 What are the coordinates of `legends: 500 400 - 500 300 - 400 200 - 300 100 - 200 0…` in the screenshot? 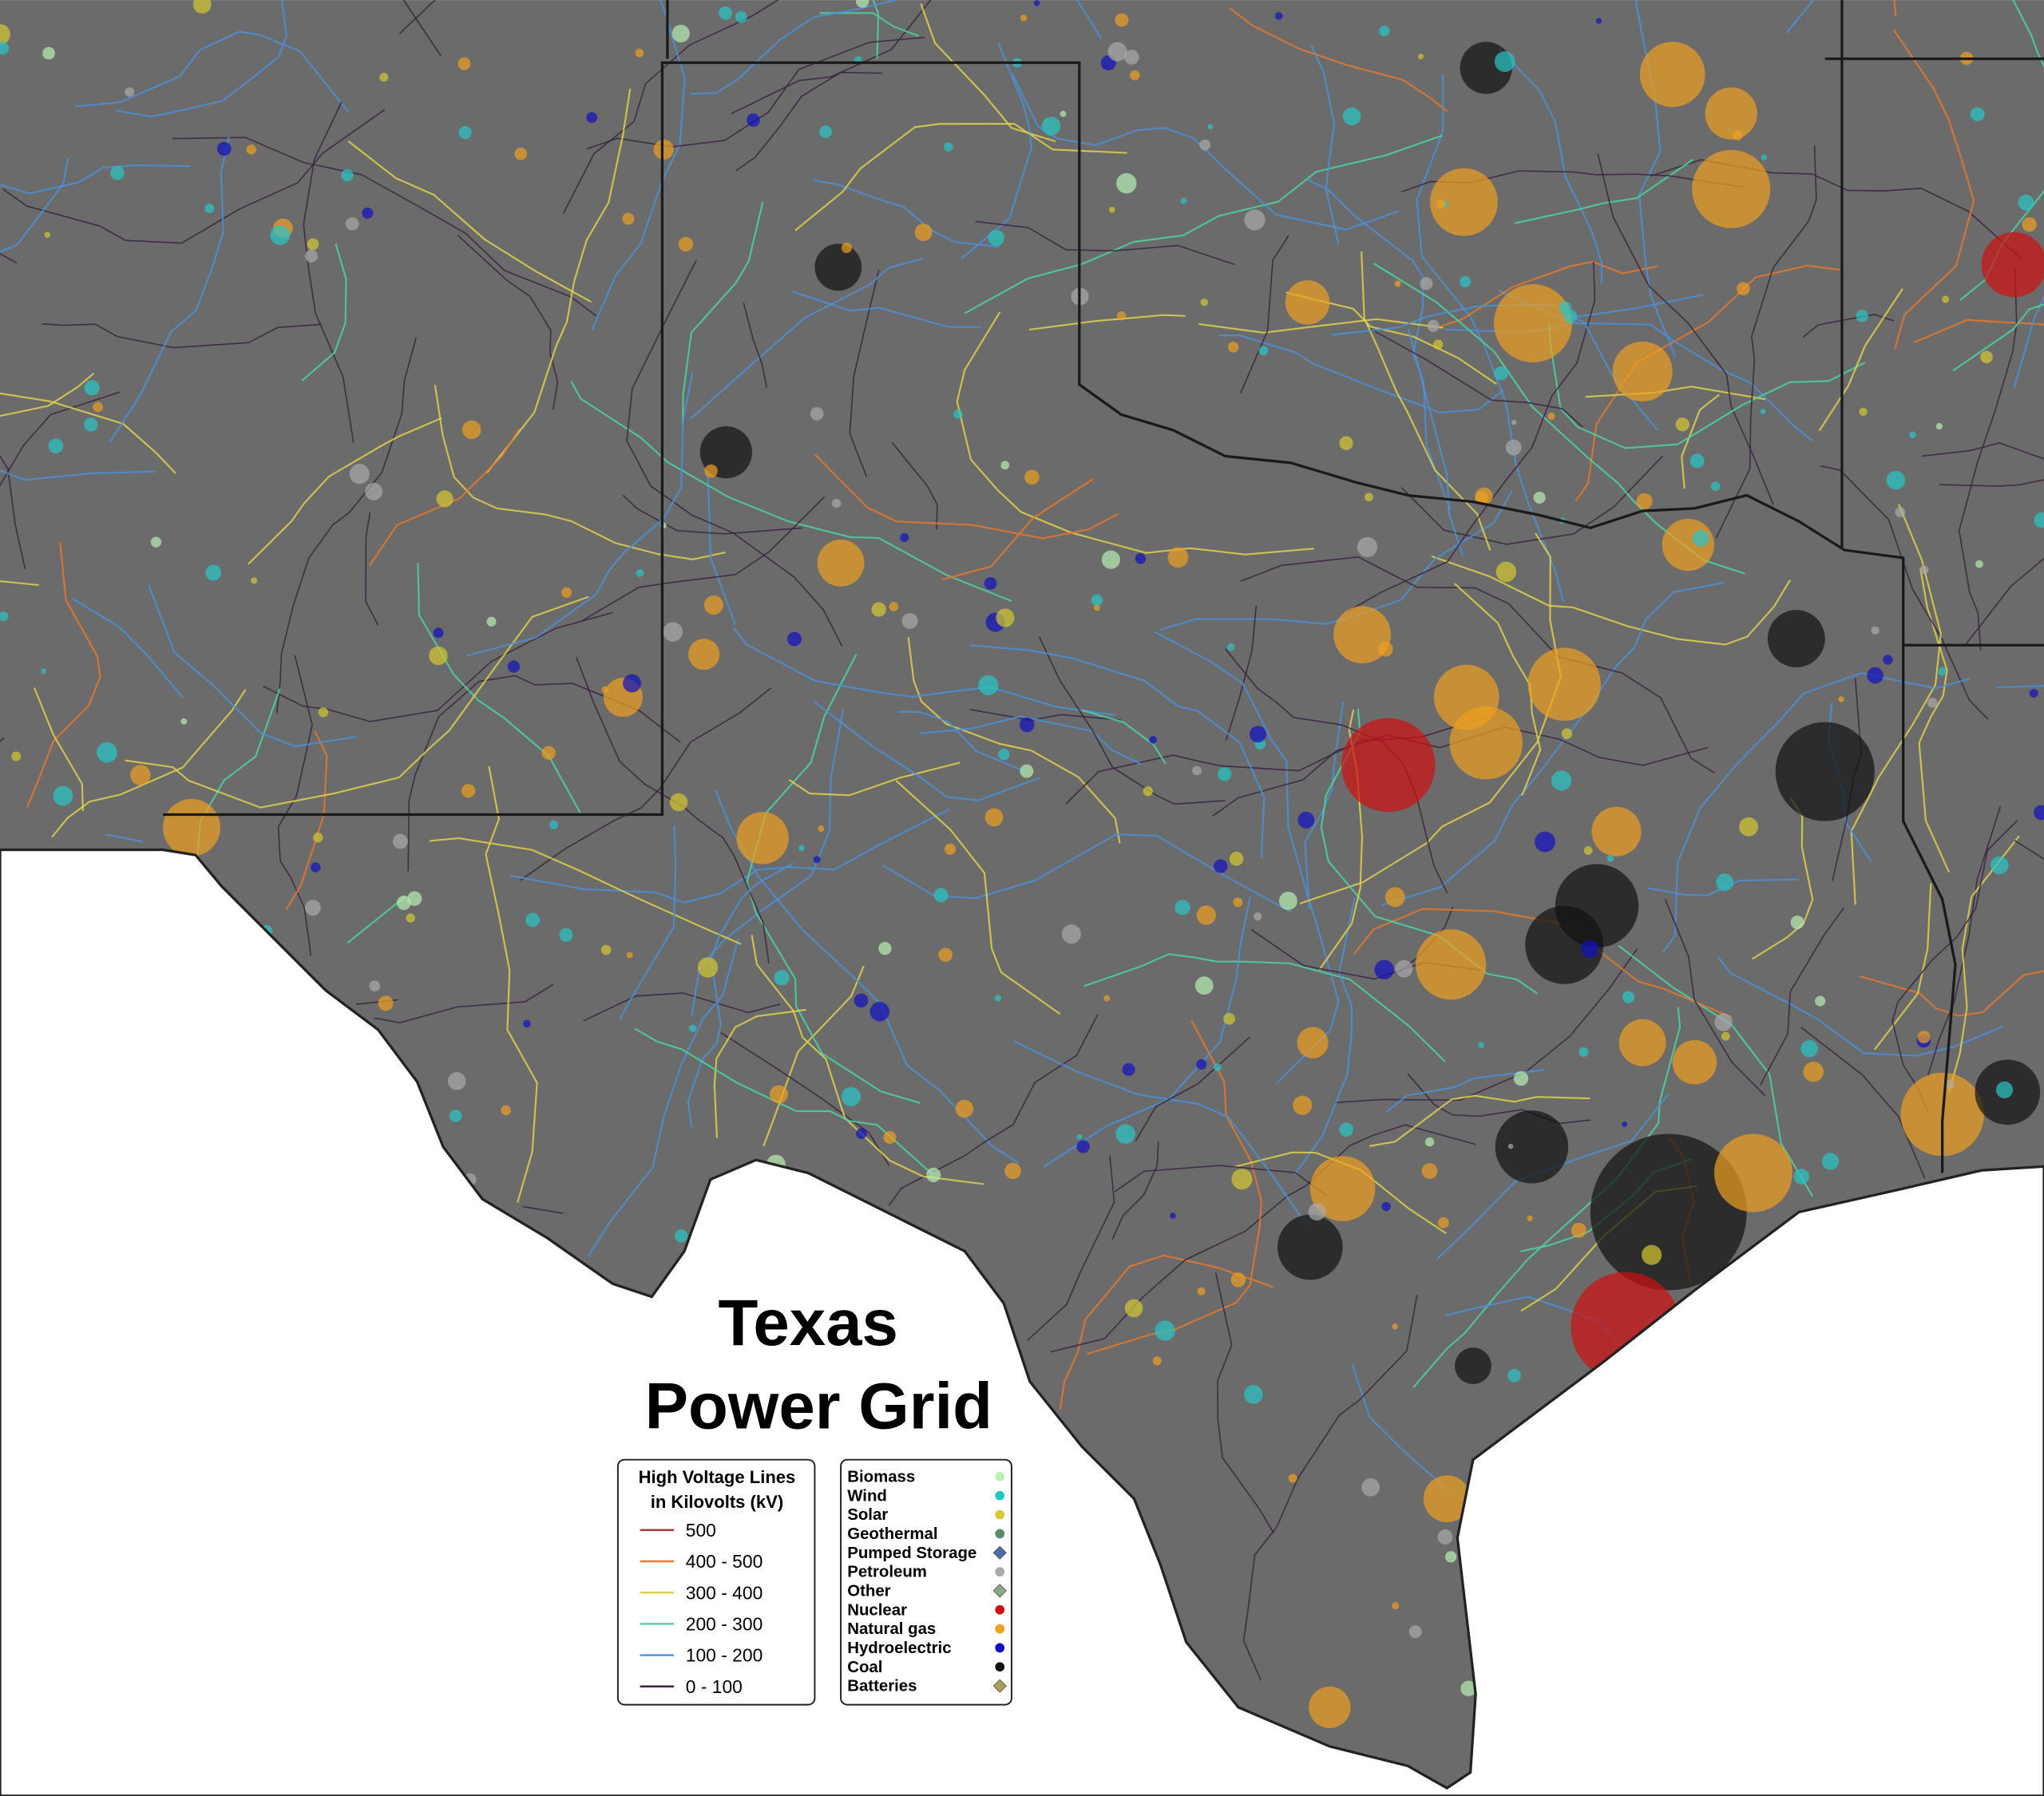 It's located at (823, 1582).